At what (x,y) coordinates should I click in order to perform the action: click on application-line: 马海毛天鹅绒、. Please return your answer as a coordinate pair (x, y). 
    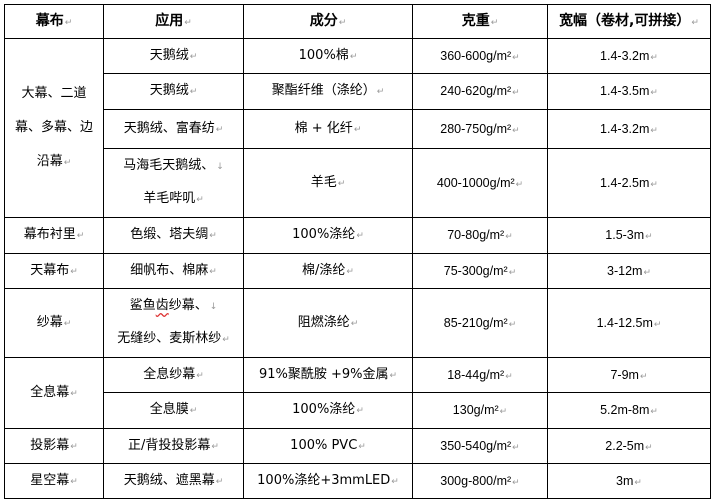
    Looking at the image, I should click on (173, 166).